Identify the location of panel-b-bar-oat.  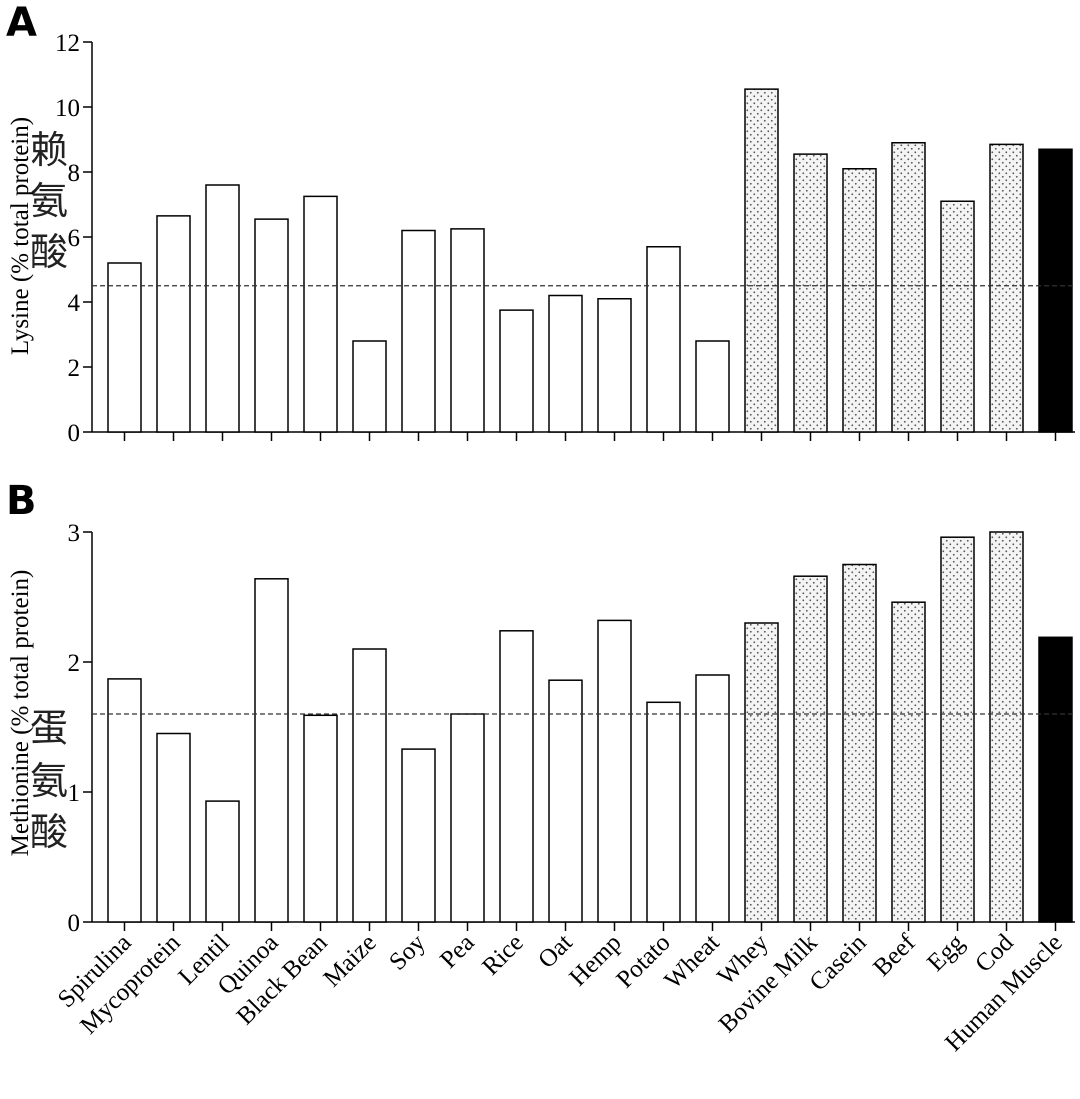
(565, 801).